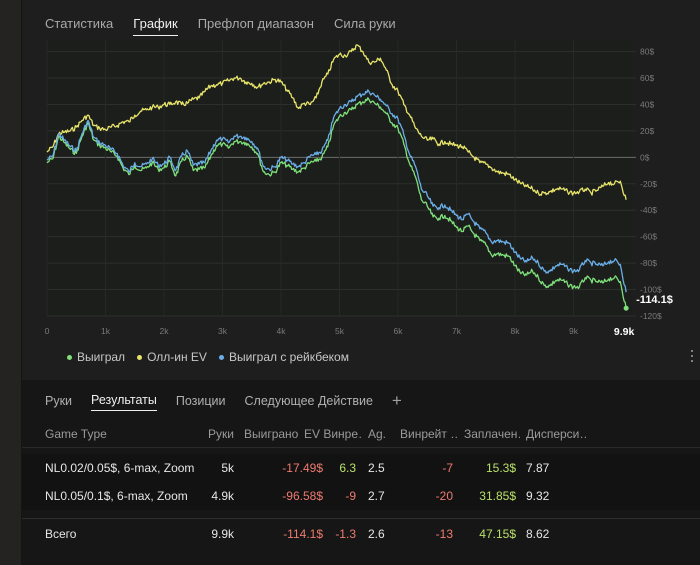  I want to click on y-tick-label: -60$, so click(648, 237).